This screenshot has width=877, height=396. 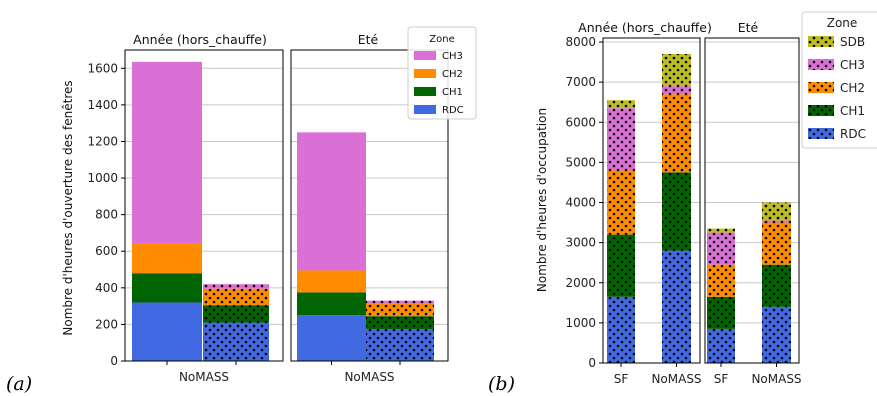 What do you see at coordinates (853, 134) in the screenshot?
I see `chart-b-legend-label-rdc: RDC` at bounding box center [853, 134].